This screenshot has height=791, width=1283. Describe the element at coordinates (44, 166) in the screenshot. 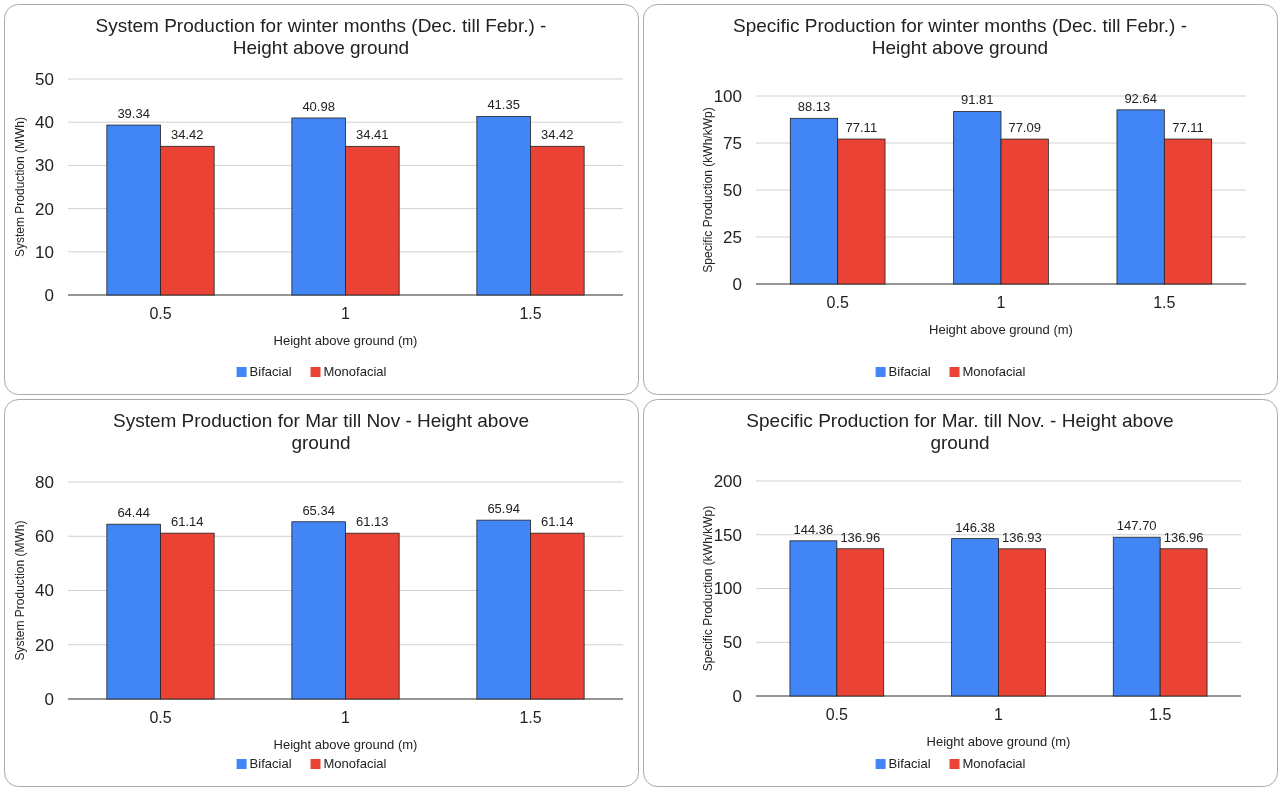

I see `y-tick-label: 30` at that location.